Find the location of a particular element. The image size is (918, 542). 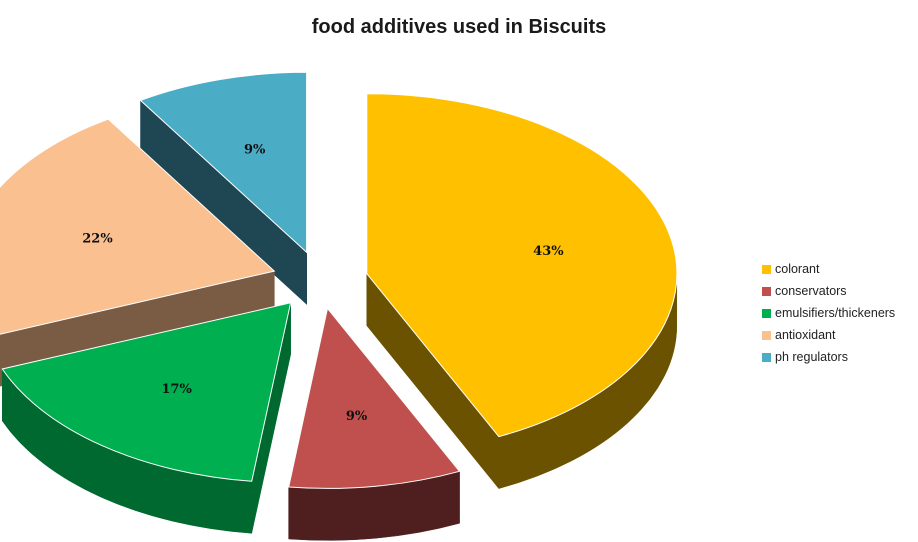

data-label-emulsifiers-thickeners: 17% is located at coordinates (176, 389).